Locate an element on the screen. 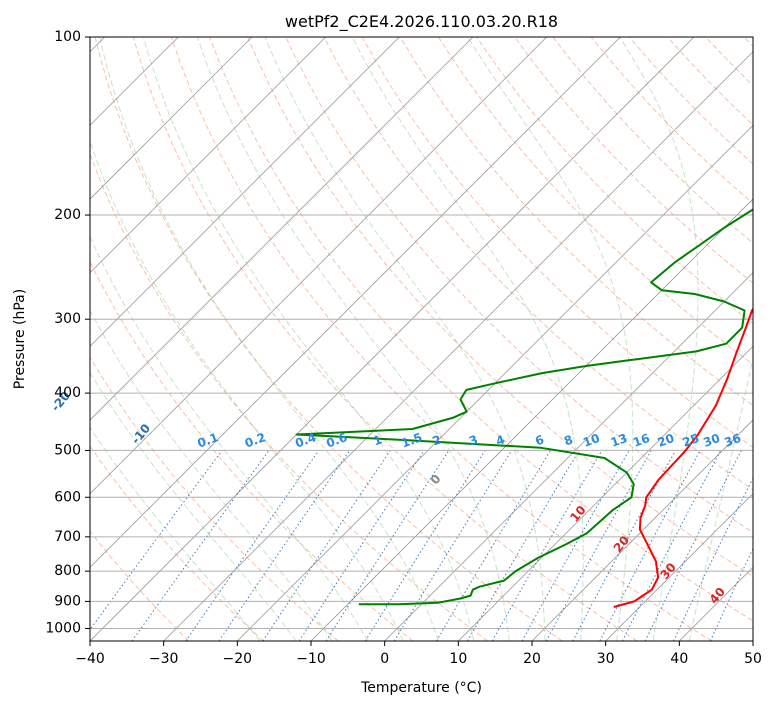 The width and height of the screenshot is (775, 712). y-tick-label: 300 is located at coordinates (67, 319).